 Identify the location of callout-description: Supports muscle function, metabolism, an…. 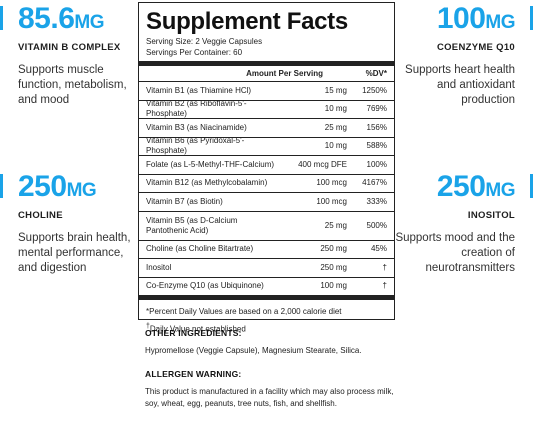
(72, 85).